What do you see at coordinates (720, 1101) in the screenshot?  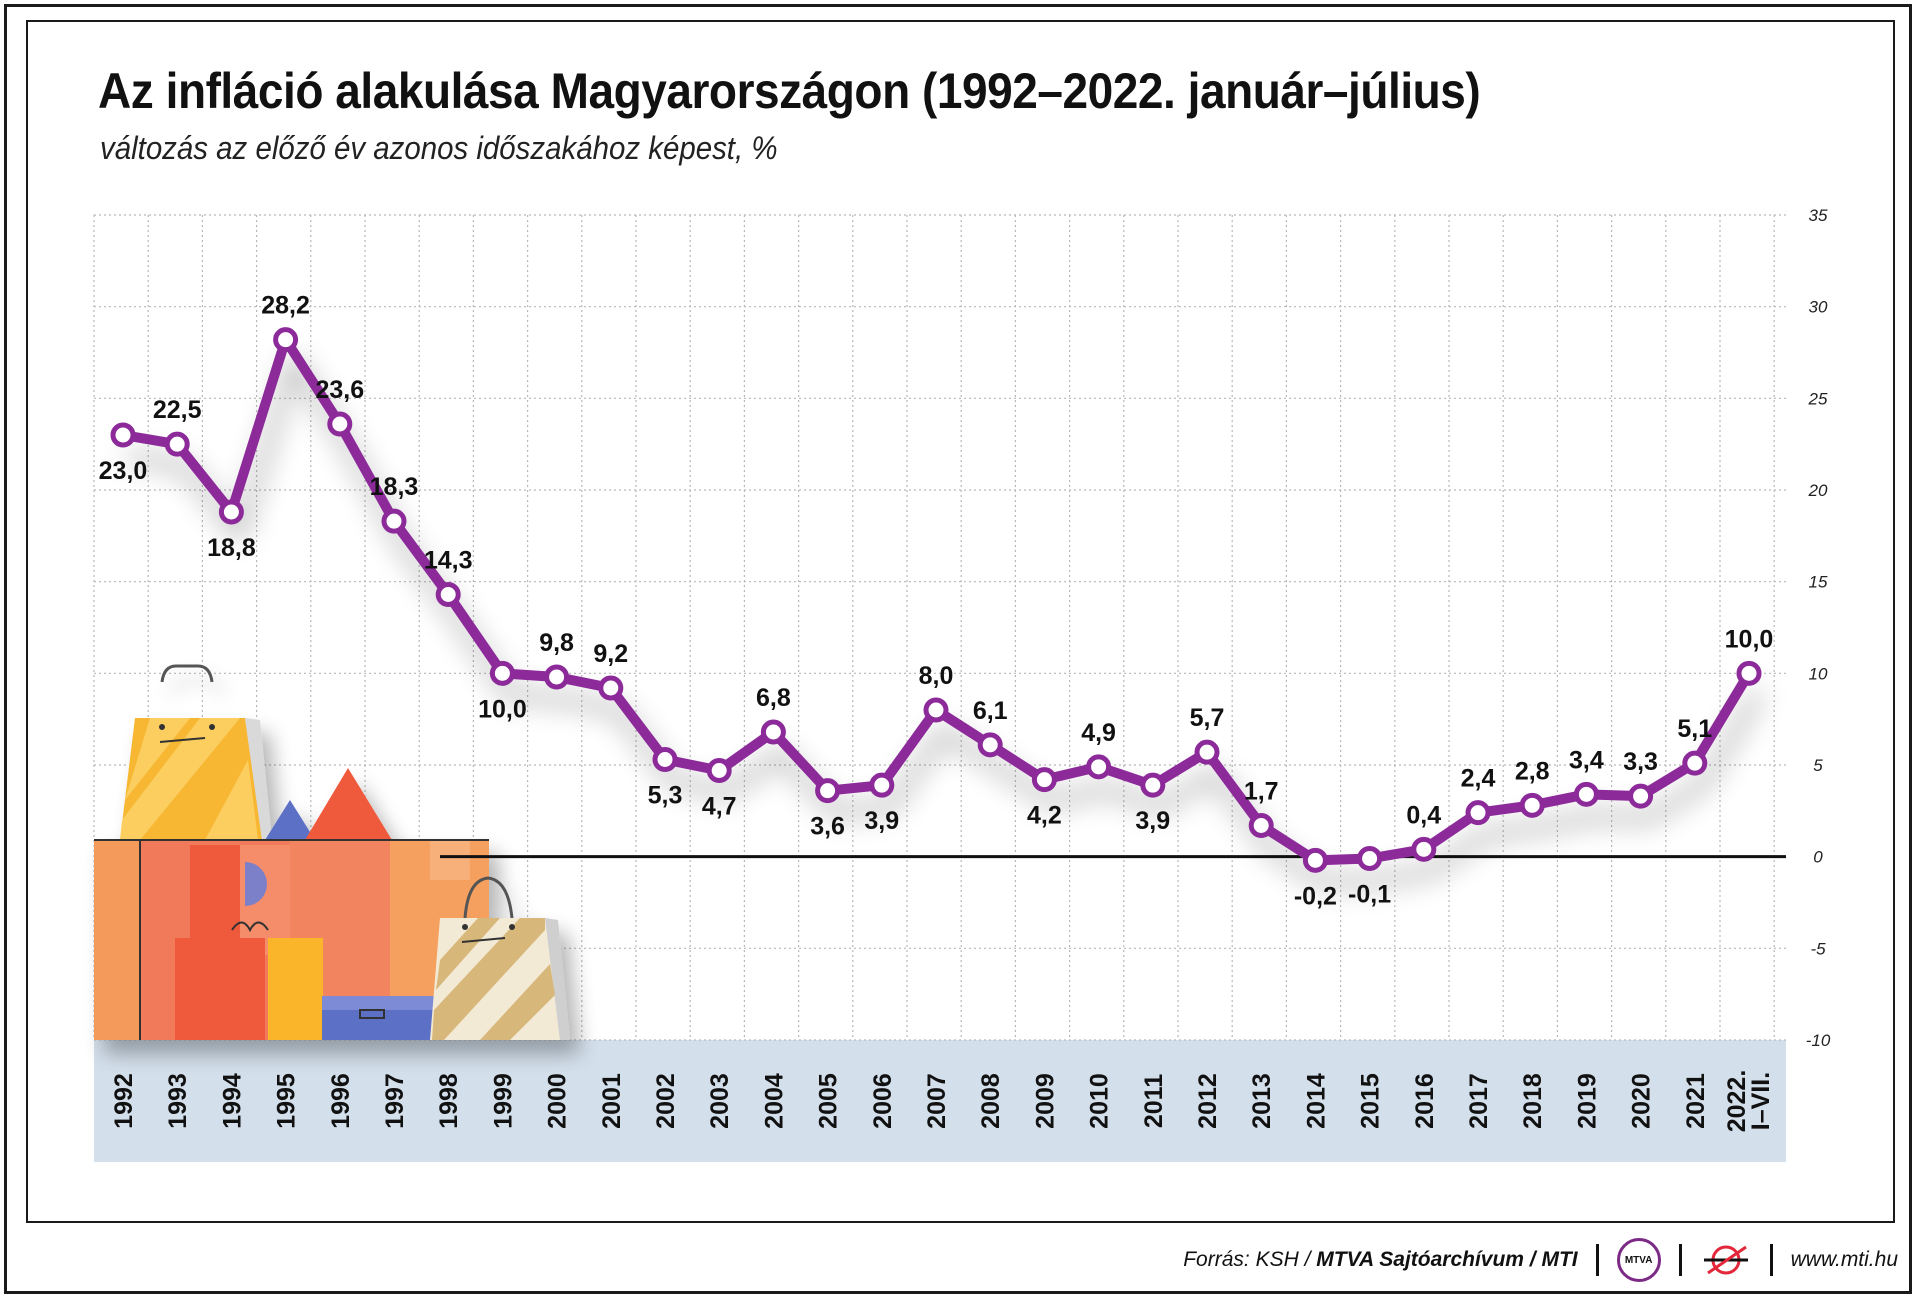 I see `x-tick-label: 2003` at bounding box center [720, 1101].